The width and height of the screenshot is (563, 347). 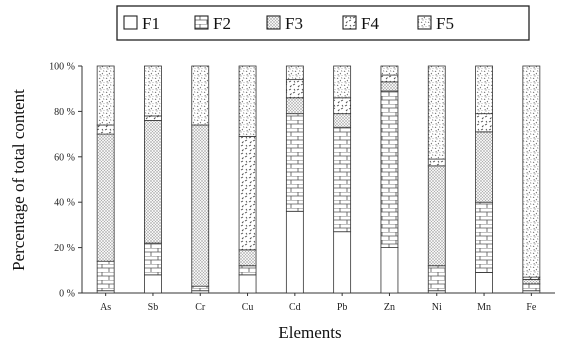 What do you see at coordinates (64, 112) in the screenshot?
I see `y-tick-label: 80 %` at bounding box center [64, 112].